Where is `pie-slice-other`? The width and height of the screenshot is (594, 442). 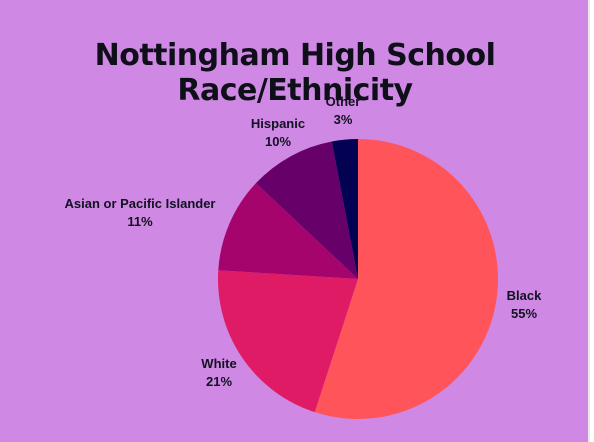 pie-slice-other is located at coordinates (344, 209).